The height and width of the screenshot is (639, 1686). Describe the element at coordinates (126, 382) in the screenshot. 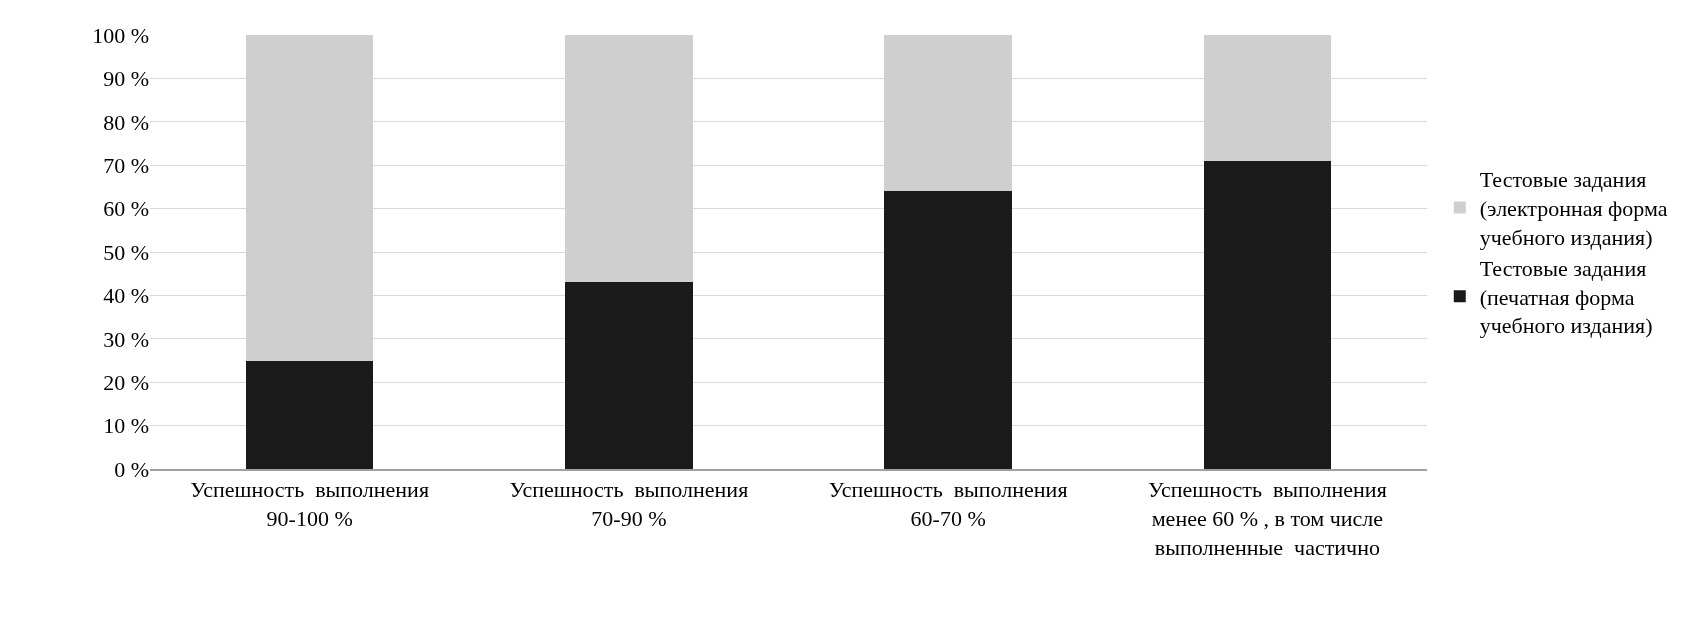

I see `y-tick-label: 20 %` at that location.